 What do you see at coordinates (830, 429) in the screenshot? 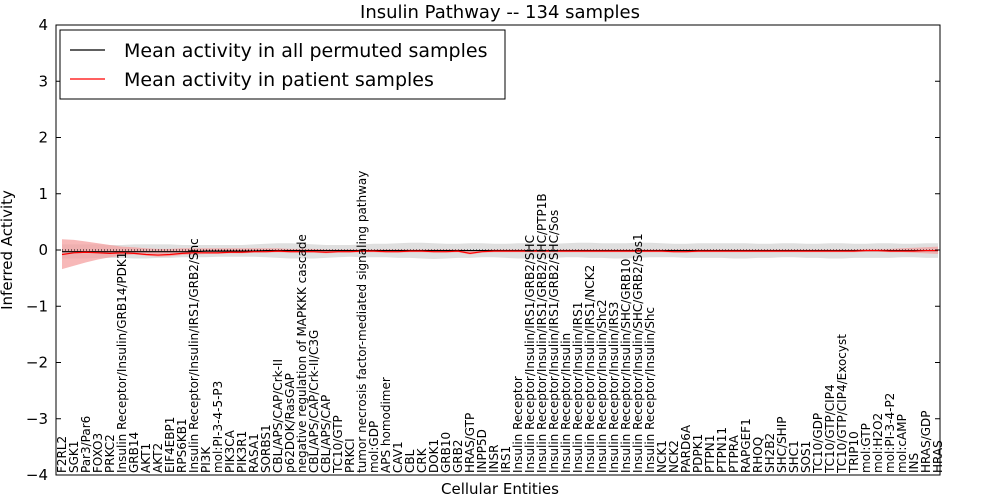
I see `entity-label: TC10/GTP/CIP4` at bounding box center [830, 429].